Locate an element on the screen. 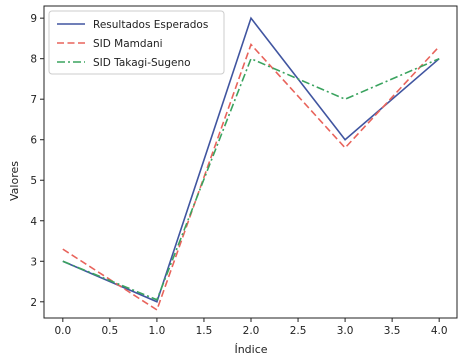 Image resolution: width=458 pixels, height=358 pixels. y-tick-label: 5 is located at coordinates (33, 181).